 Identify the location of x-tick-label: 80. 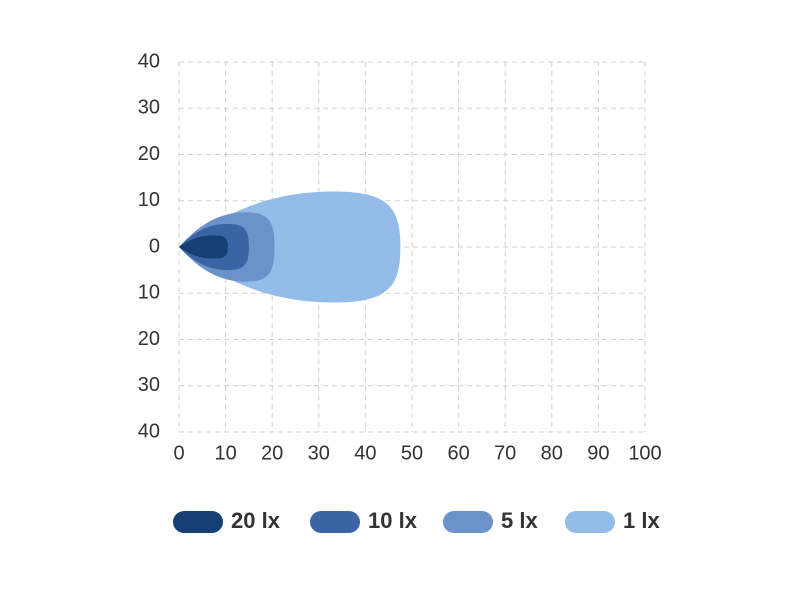
(552, 453).